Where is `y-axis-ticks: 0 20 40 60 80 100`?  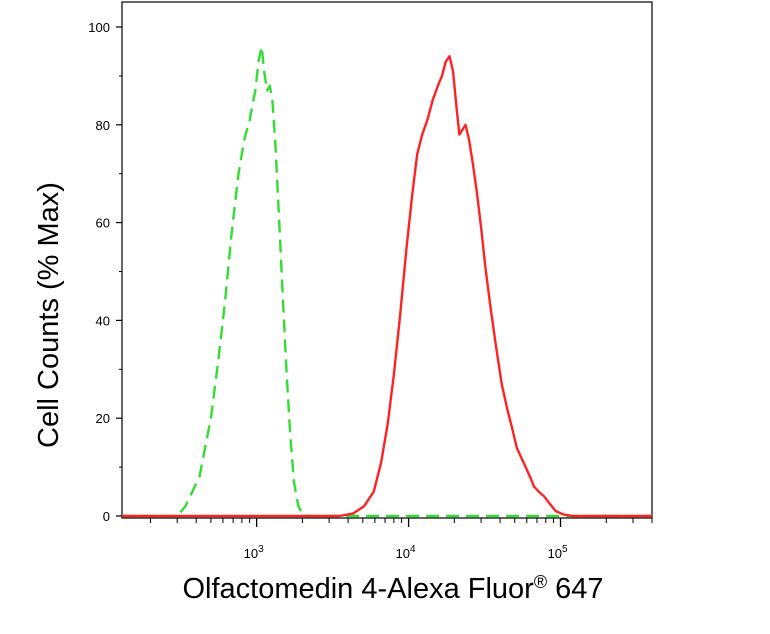 y-axis-ticks: 0 20 40 60 80 100 is located at coordinates (105, 272).